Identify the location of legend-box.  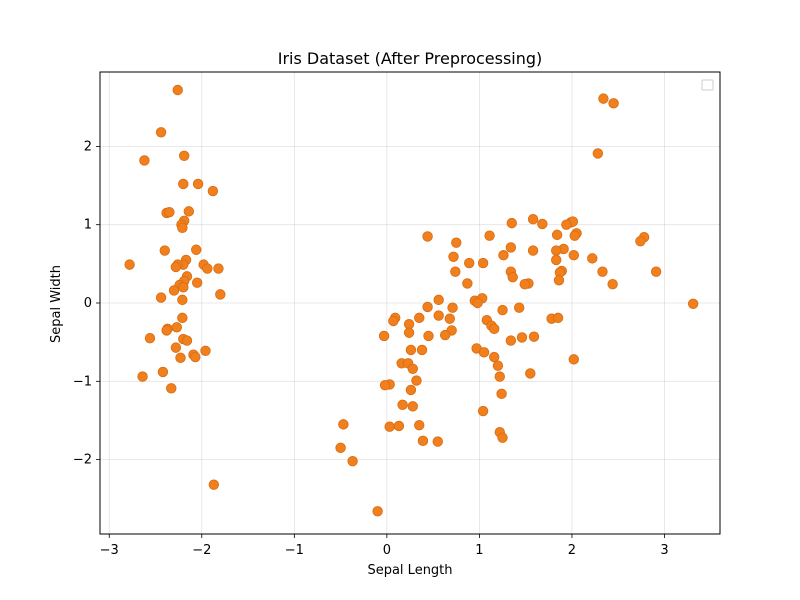
(707, 85).